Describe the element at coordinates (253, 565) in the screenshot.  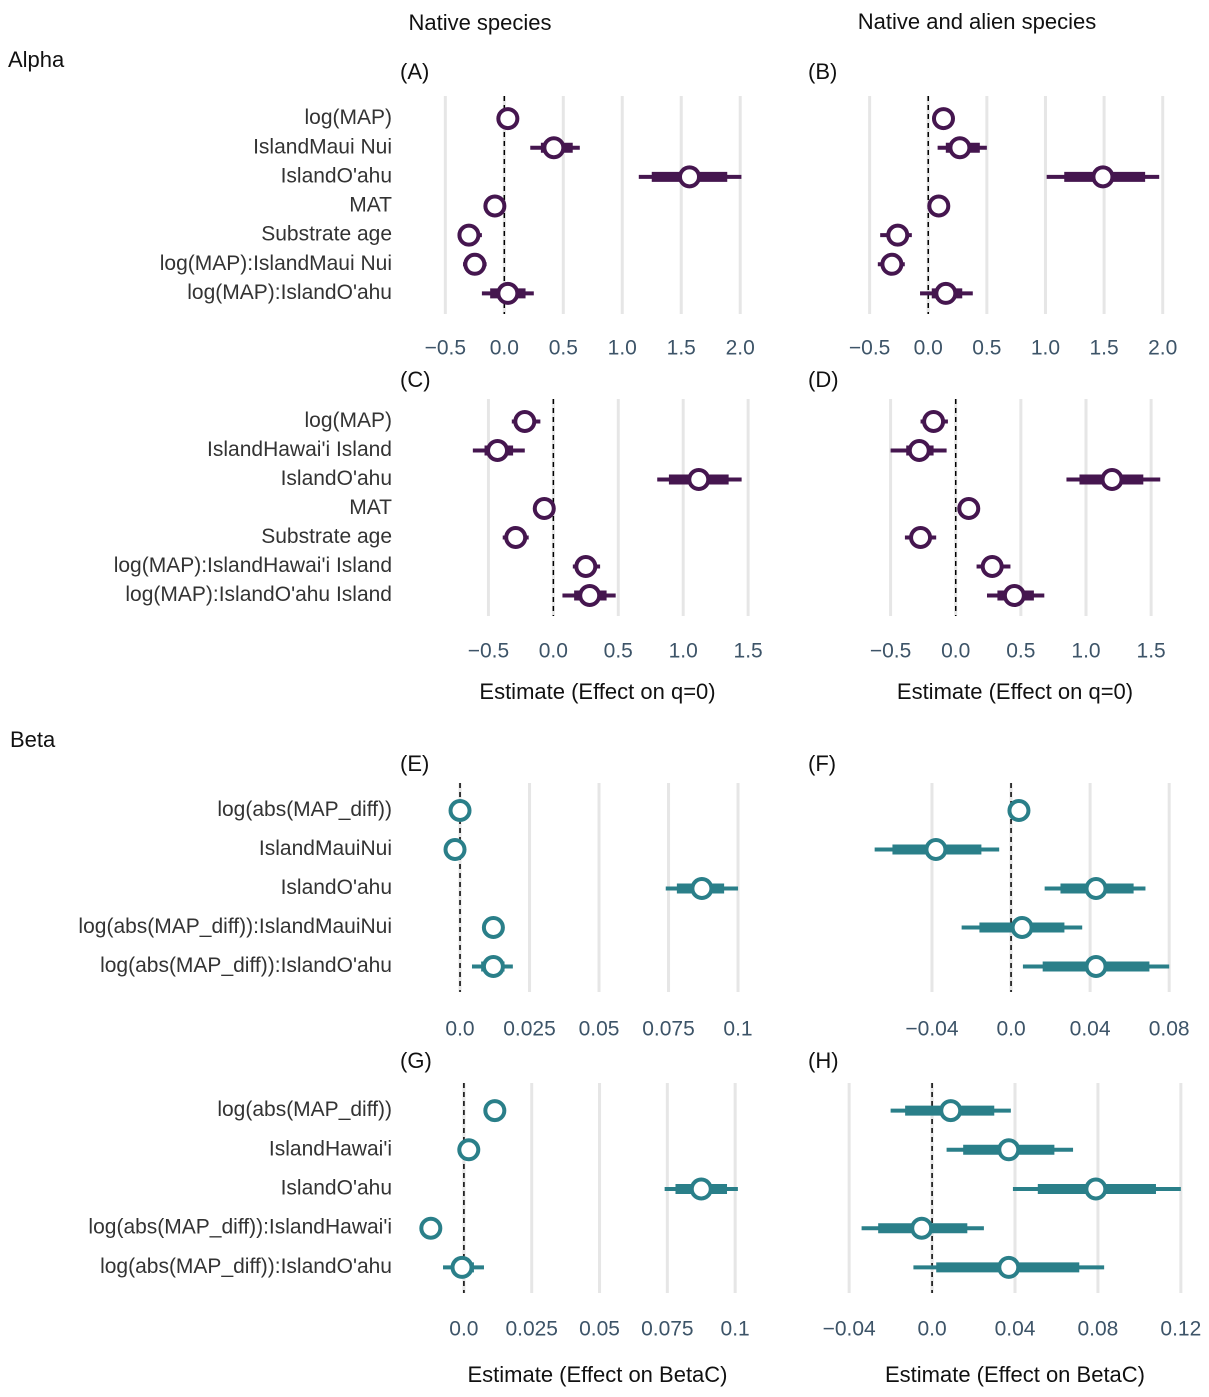
I see `category-label: log(MAP):IslandHawai'i Island` at that location.